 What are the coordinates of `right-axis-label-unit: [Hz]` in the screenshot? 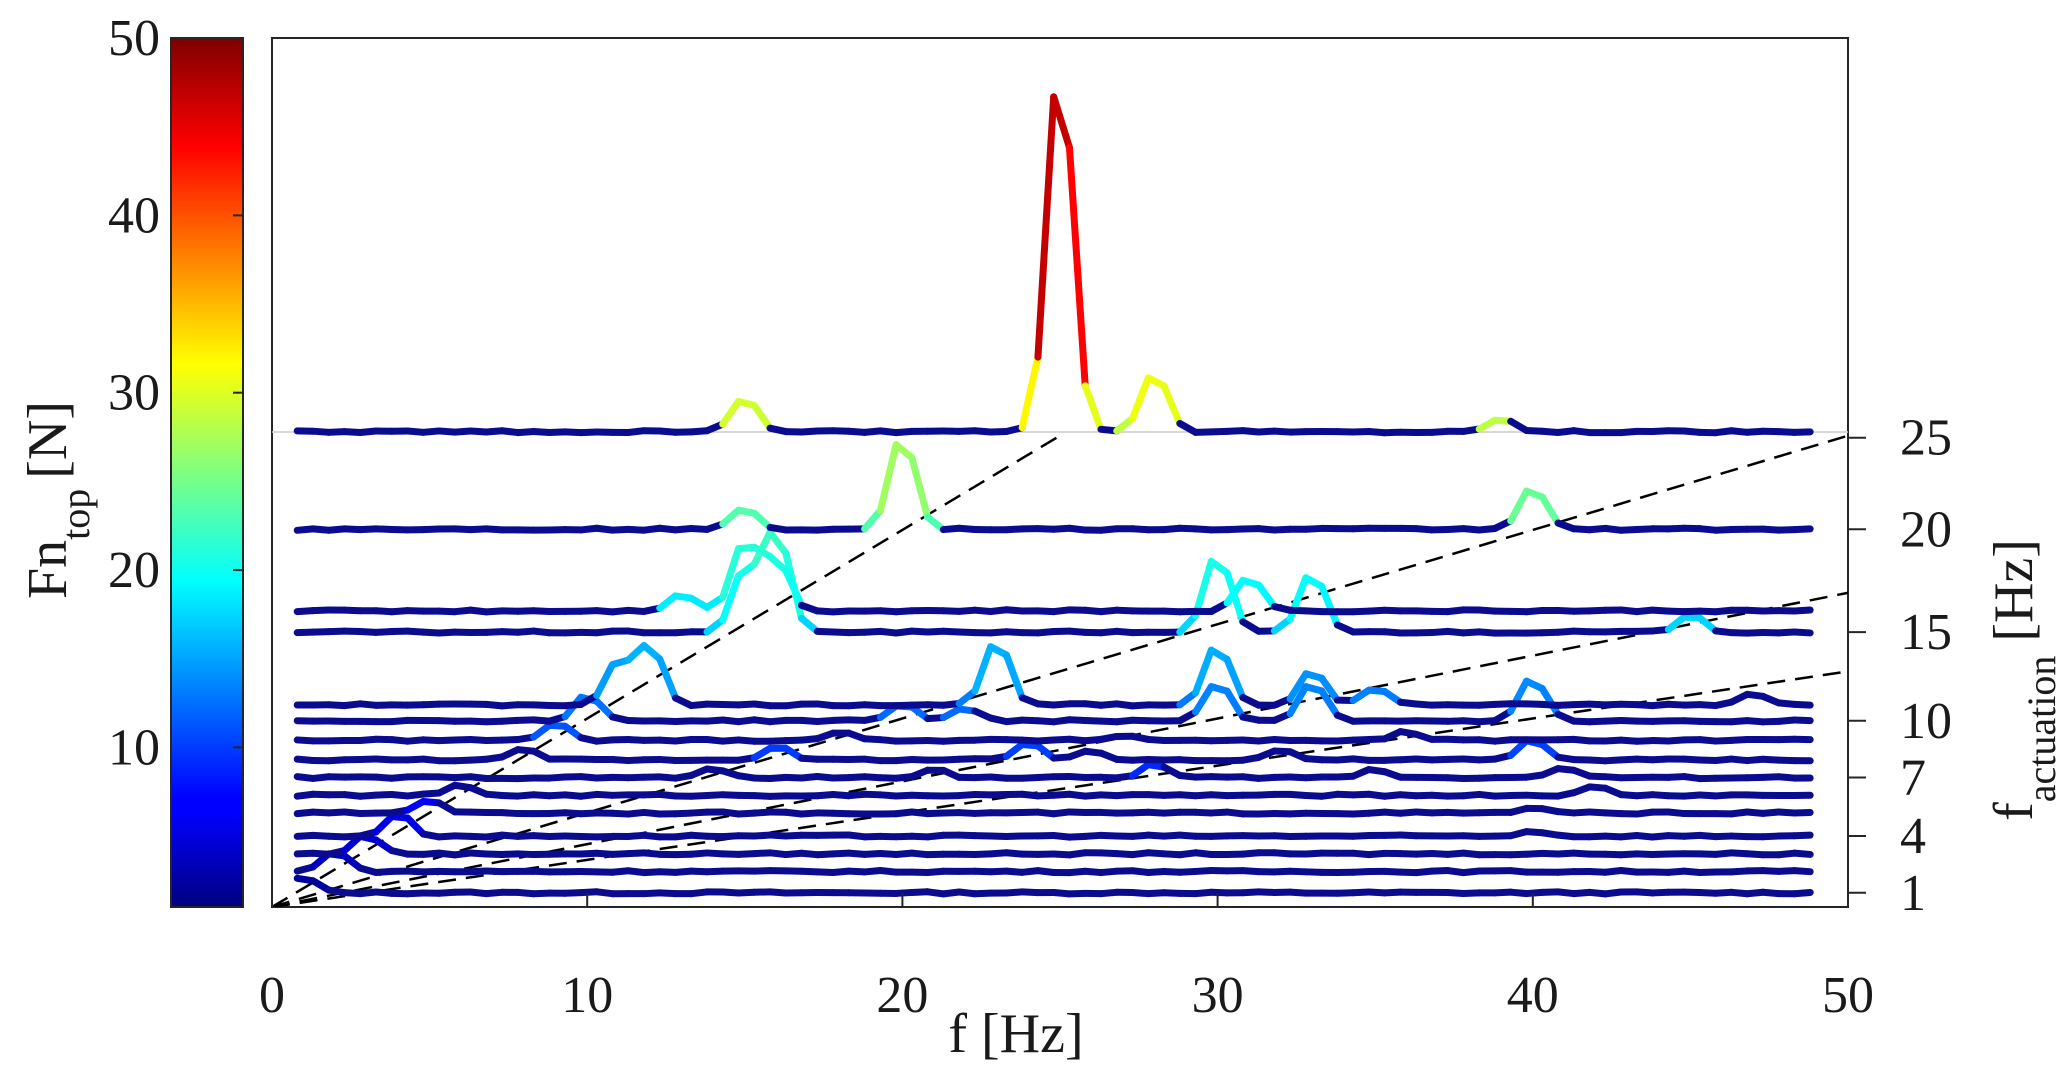 It's located at (2014, 590).